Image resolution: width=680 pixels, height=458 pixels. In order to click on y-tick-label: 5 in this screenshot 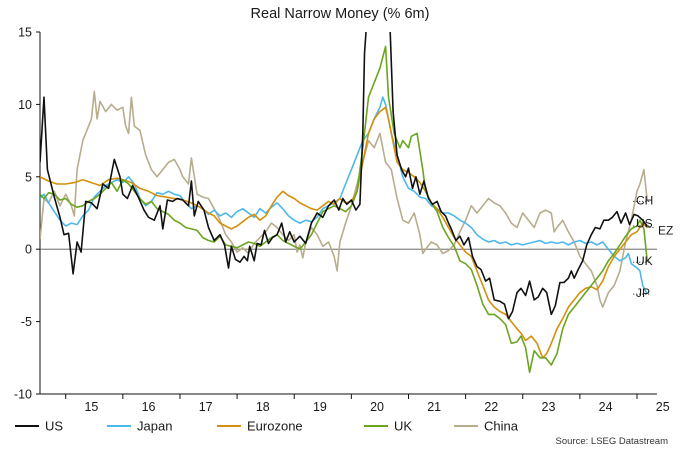, I will do `click(28, 177)`.